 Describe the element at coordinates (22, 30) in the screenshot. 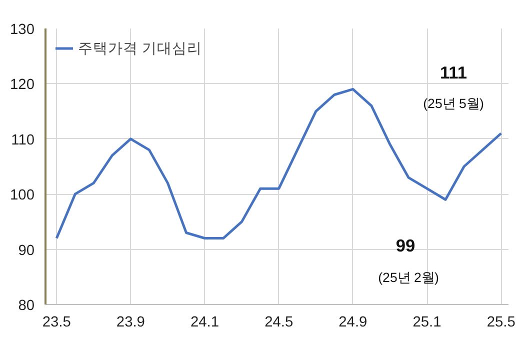

I see `y-tick-label: 130` at that location.